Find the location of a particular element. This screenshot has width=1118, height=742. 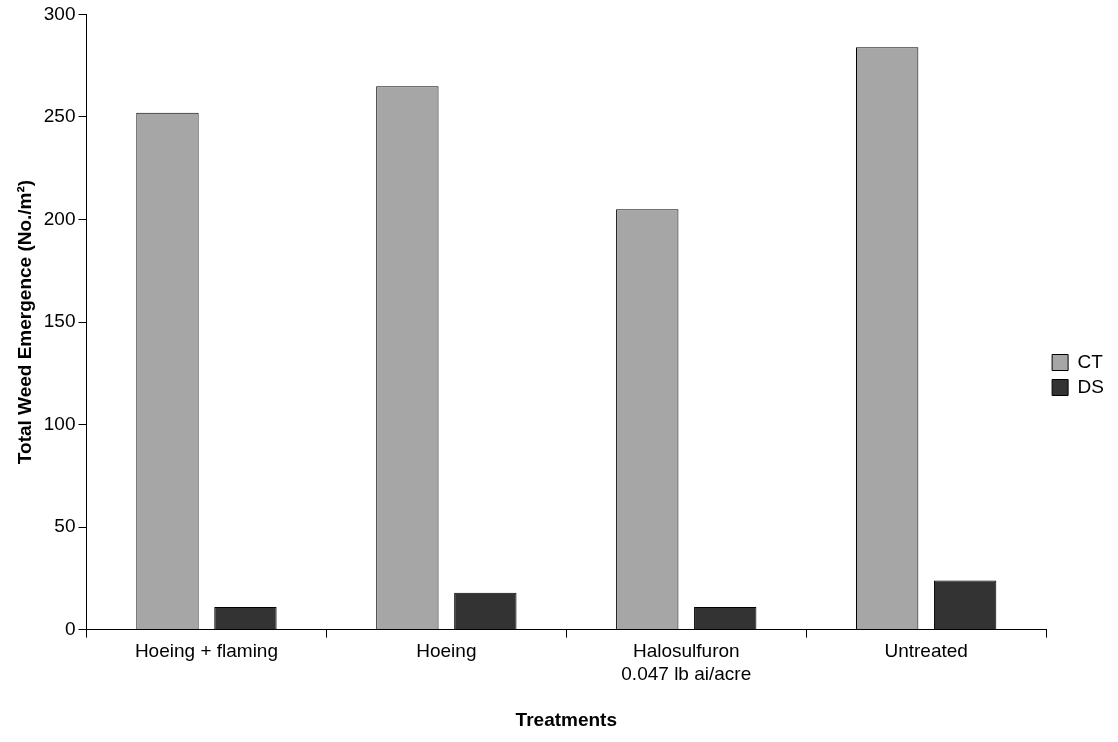

y-axis-title: Total Weed Emergence (No./m²) is located at coordinates (24, 322).